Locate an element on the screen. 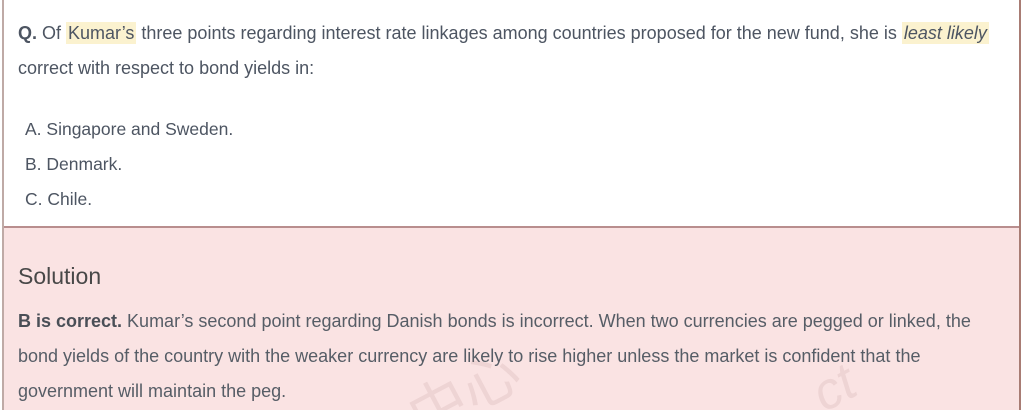  question-text-part-3: correct with respect to bond yields in: is located at coordinates (166, 68).